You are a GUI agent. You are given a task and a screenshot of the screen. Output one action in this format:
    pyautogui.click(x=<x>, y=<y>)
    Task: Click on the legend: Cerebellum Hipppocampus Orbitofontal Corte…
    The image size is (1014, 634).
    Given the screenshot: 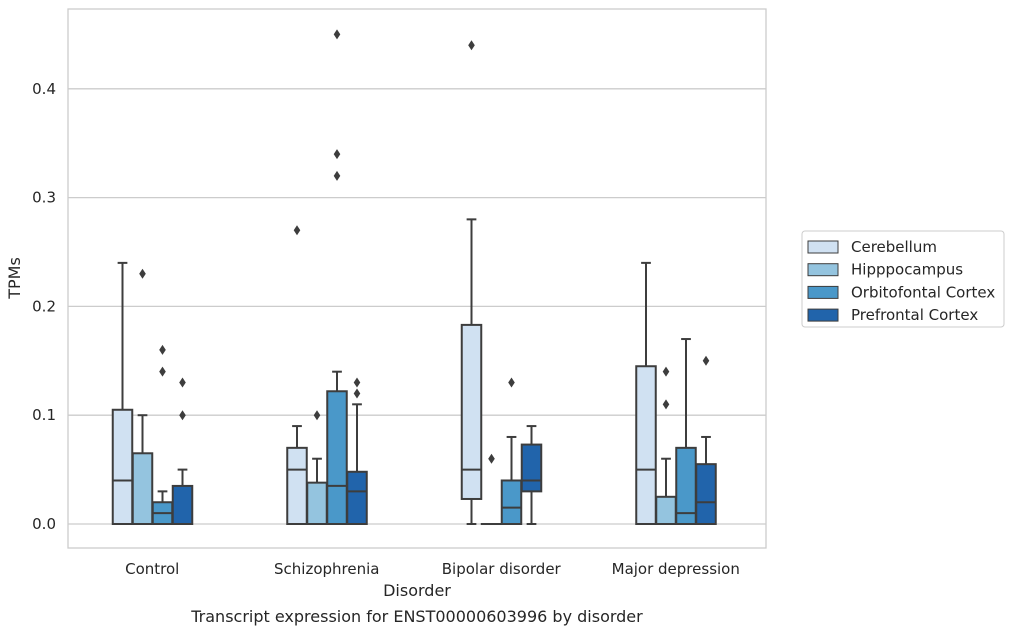 What is the action you would take?
    pyautogui.click(x=903, y=279)
    